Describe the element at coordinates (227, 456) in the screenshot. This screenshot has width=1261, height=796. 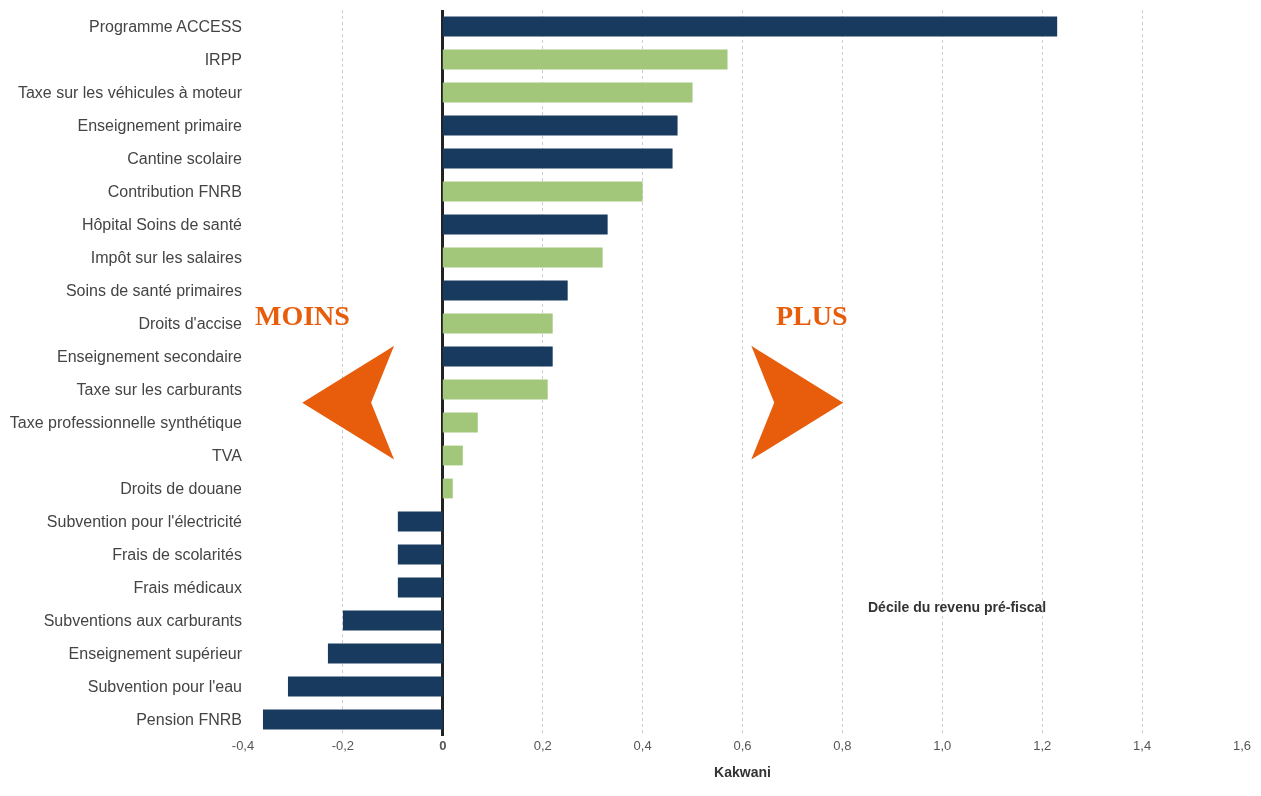
I see `y-tick-label: TVA` at that location.